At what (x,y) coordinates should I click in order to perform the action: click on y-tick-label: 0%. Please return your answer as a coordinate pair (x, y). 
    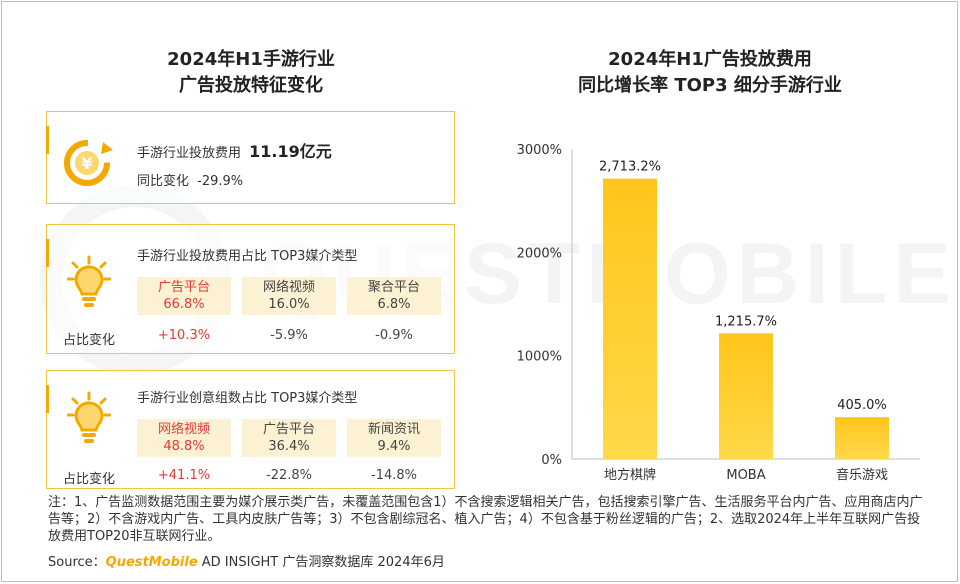
    Looking at the image, I should click on (551, 460).